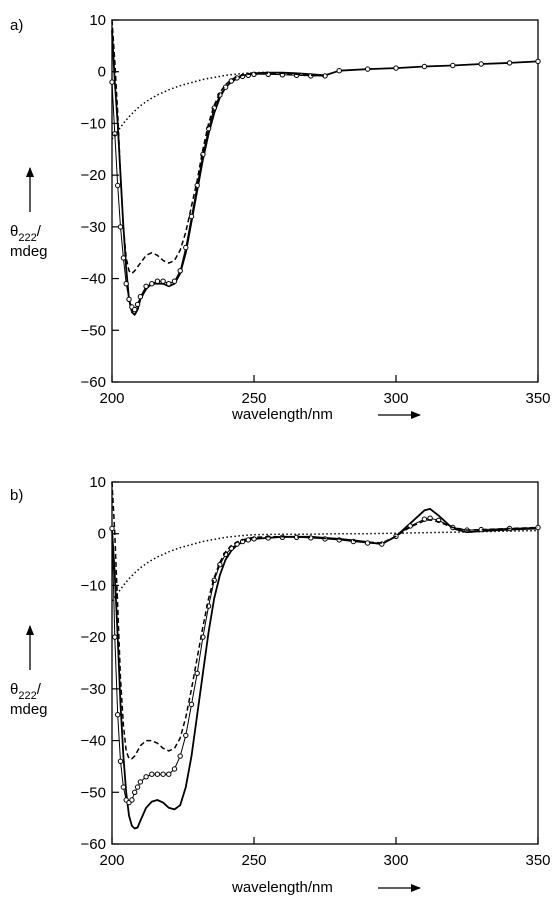 This screenshot has width=556, height=899. I want to click on y-label-slash: /, so click(39, 689).